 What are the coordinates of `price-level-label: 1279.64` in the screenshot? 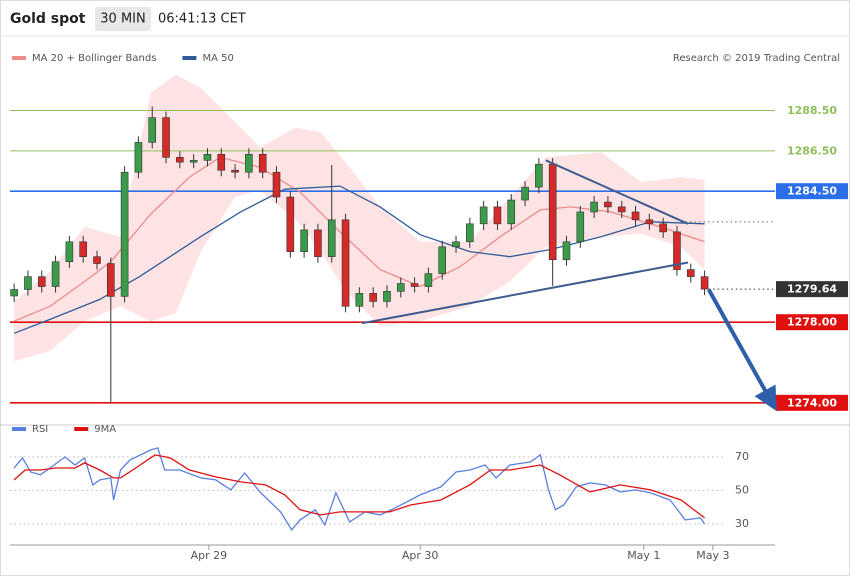 It's located at (812, 289).